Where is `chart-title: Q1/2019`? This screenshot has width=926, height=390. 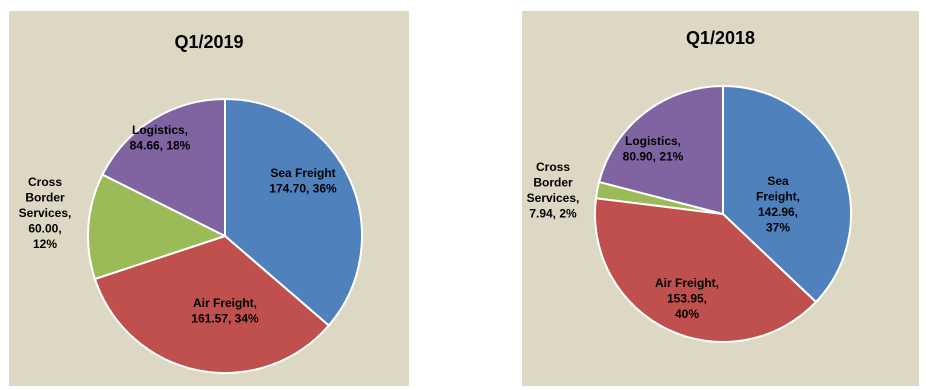 chart-title: Q1/2019 is located at coordinates (209, 42).